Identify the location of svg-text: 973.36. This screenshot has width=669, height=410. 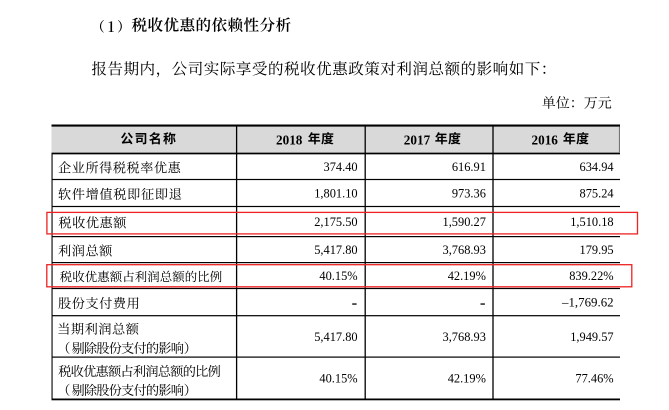
(469, 193).